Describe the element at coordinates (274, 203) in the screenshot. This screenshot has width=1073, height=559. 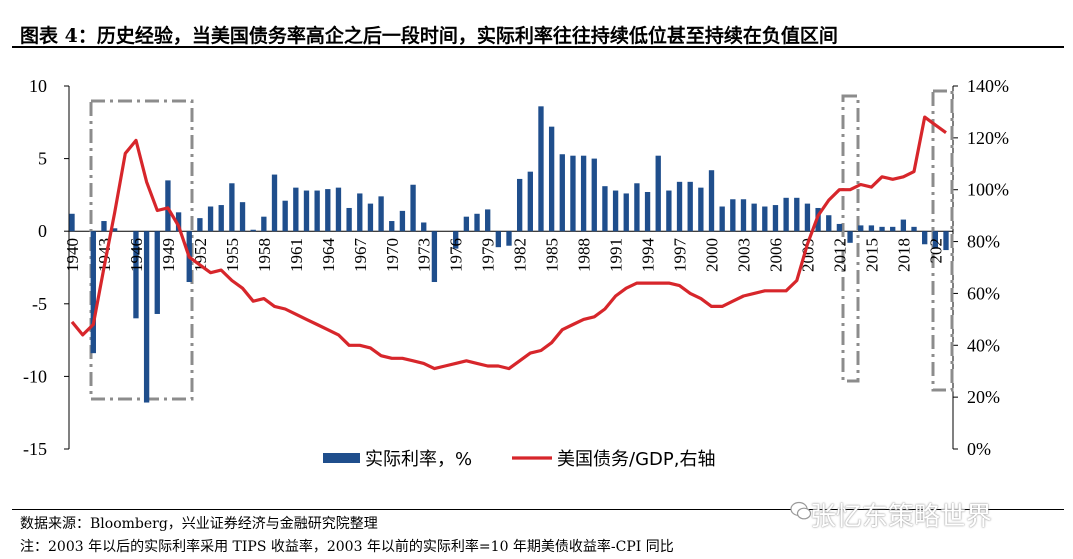
I see `bar-1959` at that location.